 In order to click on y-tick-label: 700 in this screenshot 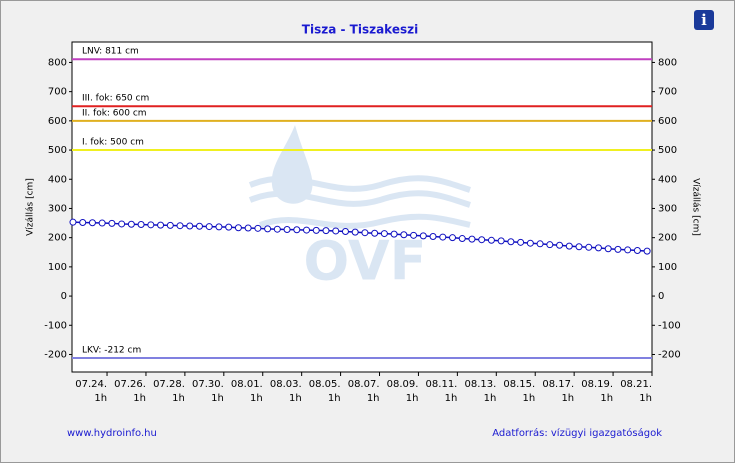, I will do `click(57, 92)`.